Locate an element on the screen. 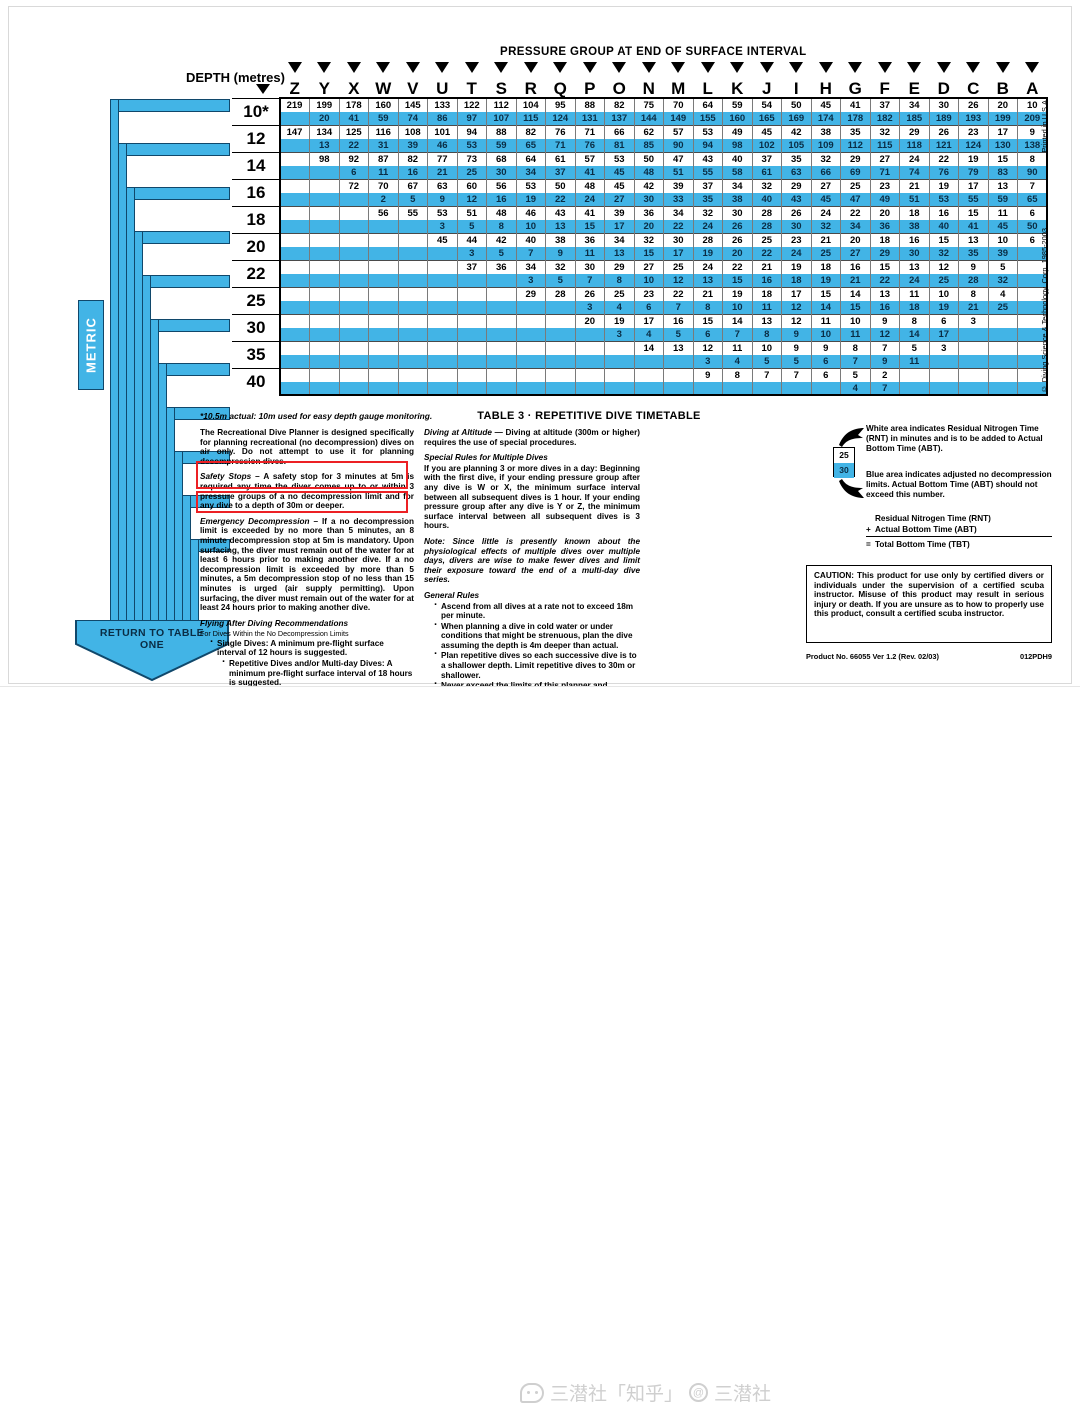 The height and width of the screenshot is (1406, 1080). rnt-cell: 35 is located at coordinates (855, 131).